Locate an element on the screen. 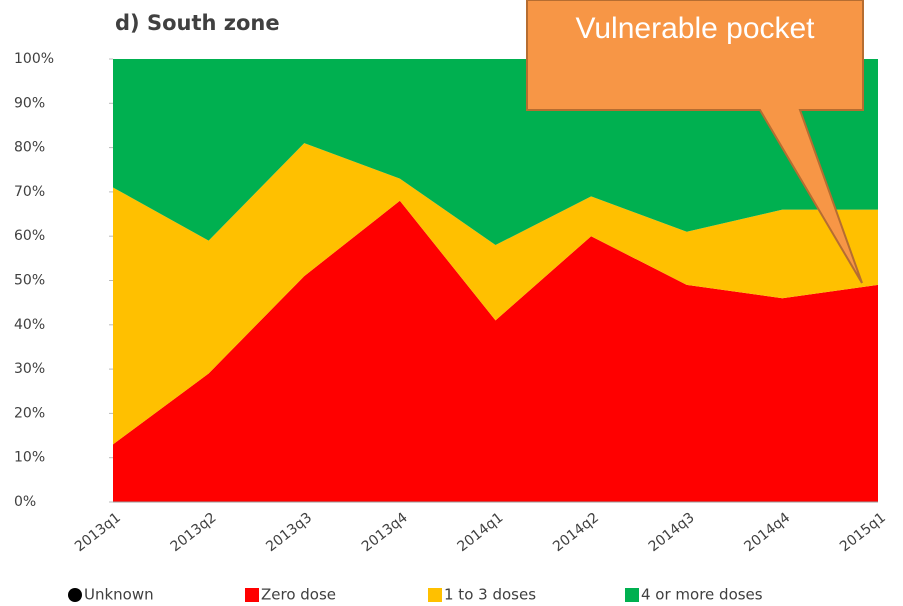  legend-label: Zero dose is located at coordinates (298, 595).